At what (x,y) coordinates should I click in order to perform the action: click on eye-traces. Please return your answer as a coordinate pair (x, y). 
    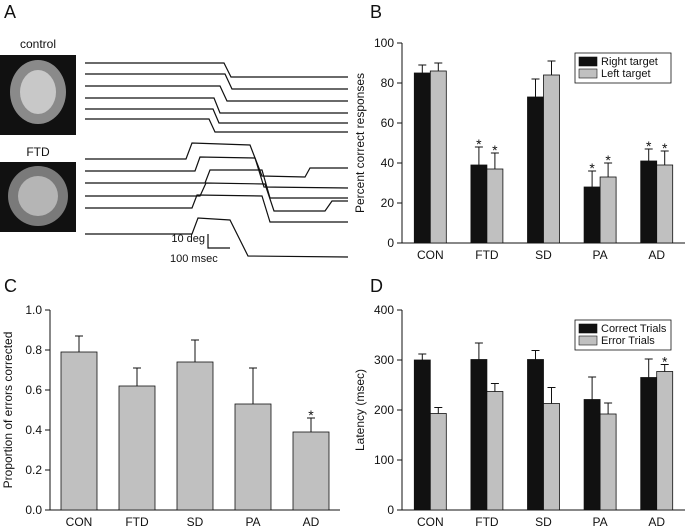
    Looking at the image, I should click on (217, 160).